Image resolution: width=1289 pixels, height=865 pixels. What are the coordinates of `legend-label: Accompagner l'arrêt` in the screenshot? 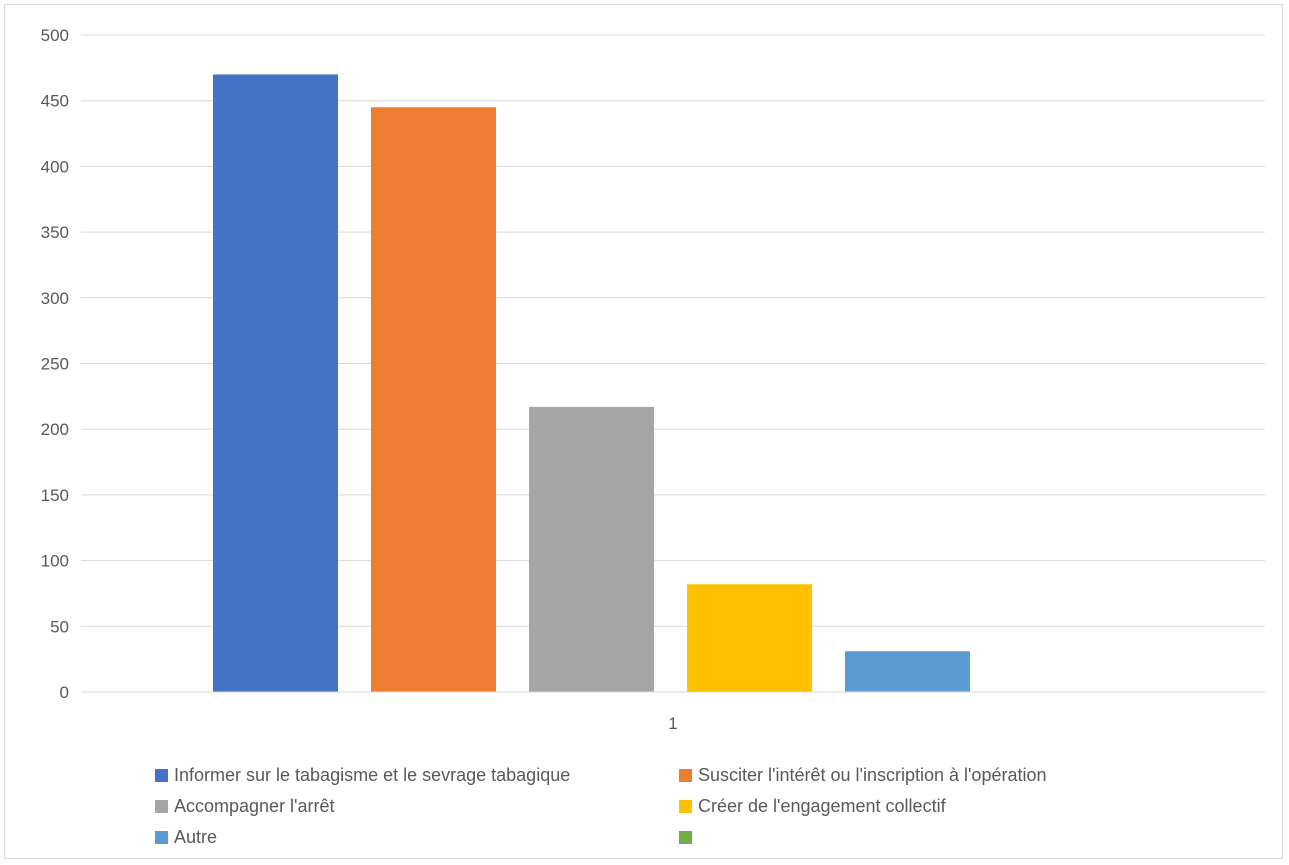 It's located at (254, 806).